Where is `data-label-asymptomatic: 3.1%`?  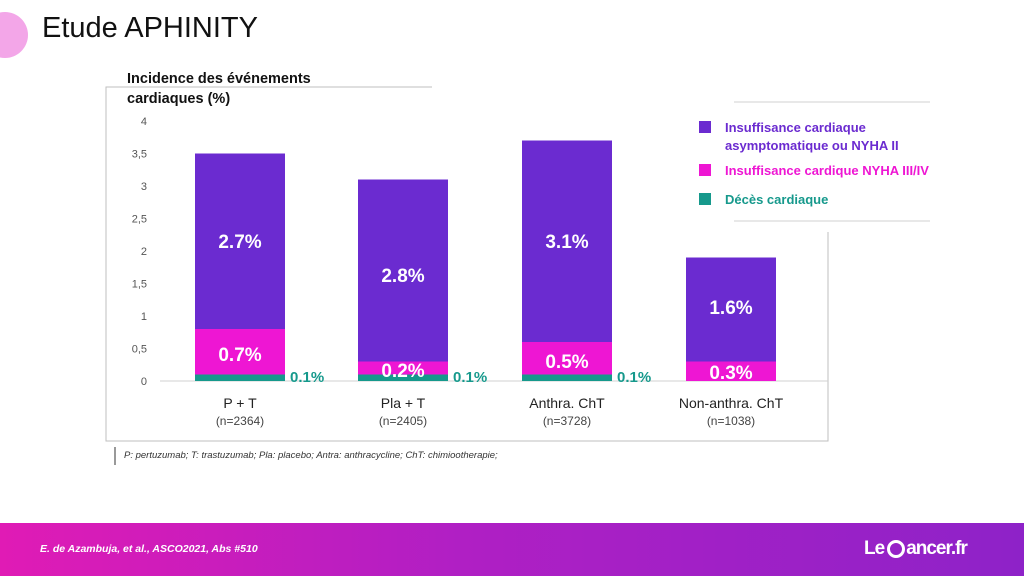
data-label-asymptomatic: 3.1% is located at coordinates (566, 242).